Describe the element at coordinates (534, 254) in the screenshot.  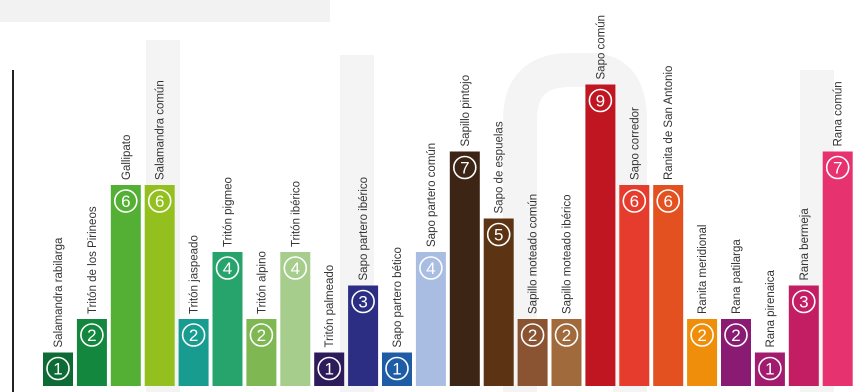
I see `category-label: Sapillo moteado común` at that location.